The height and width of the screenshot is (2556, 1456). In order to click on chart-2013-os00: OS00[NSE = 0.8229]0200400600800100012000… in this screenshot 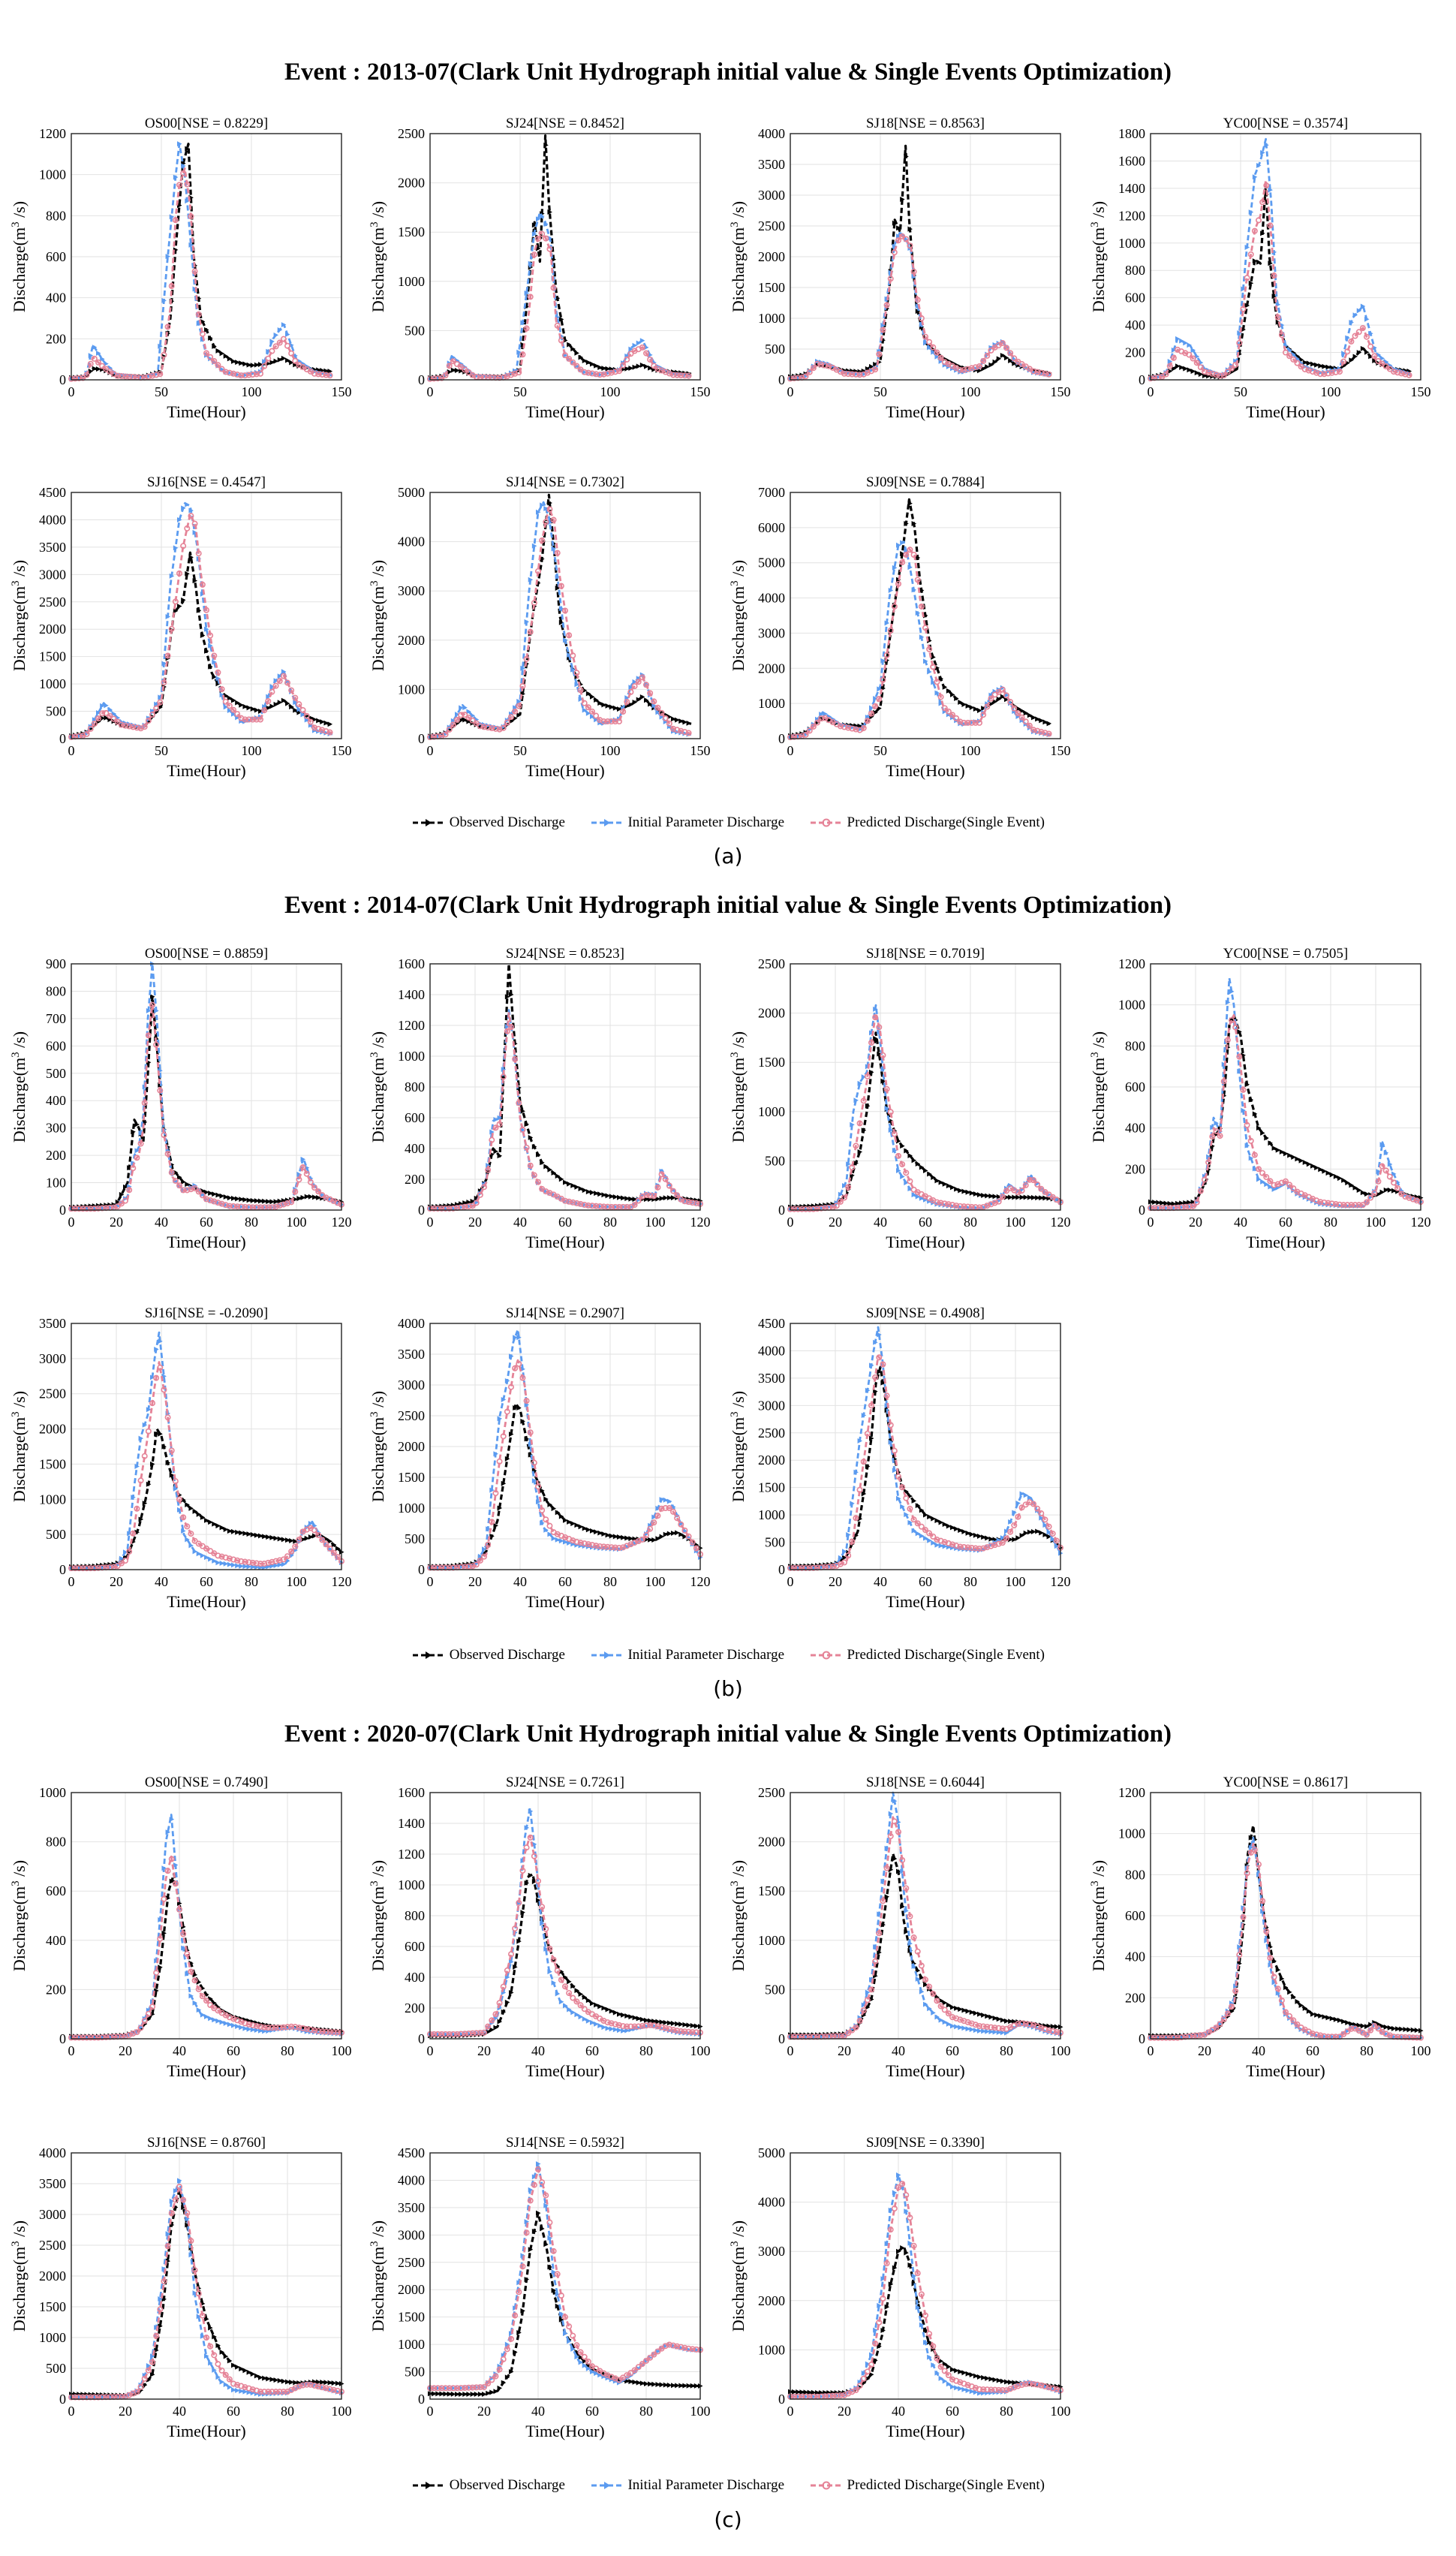, I will do `click(181, 268)`.